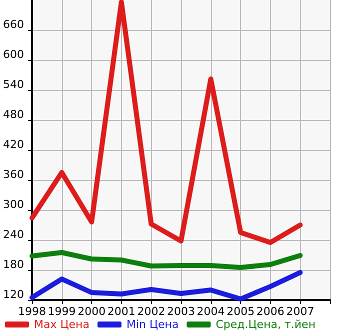  I want to click on x-tick-label: 2006, so click(270, 311).